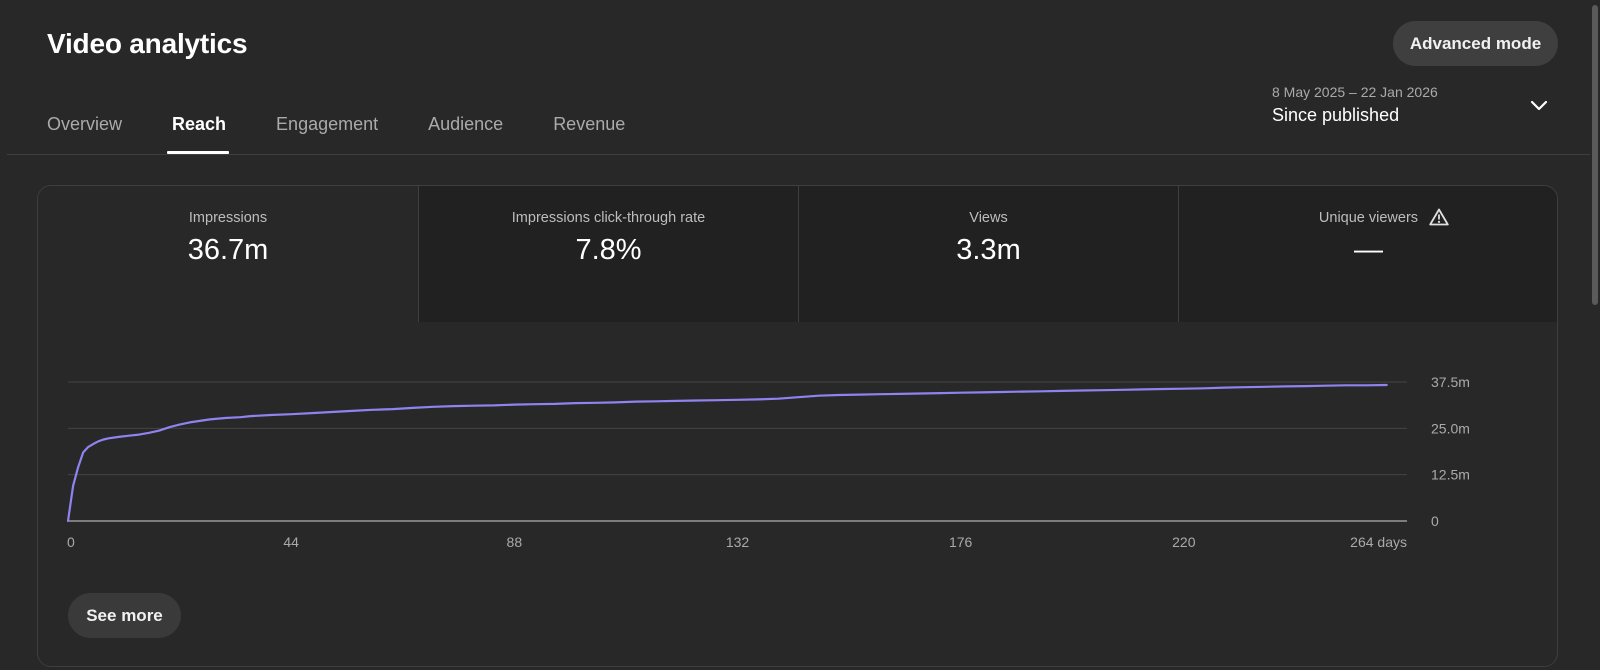 The width and height of the screenshot is (1600, 670). I want to click on x-tick-label: 88, so click(515, 542).